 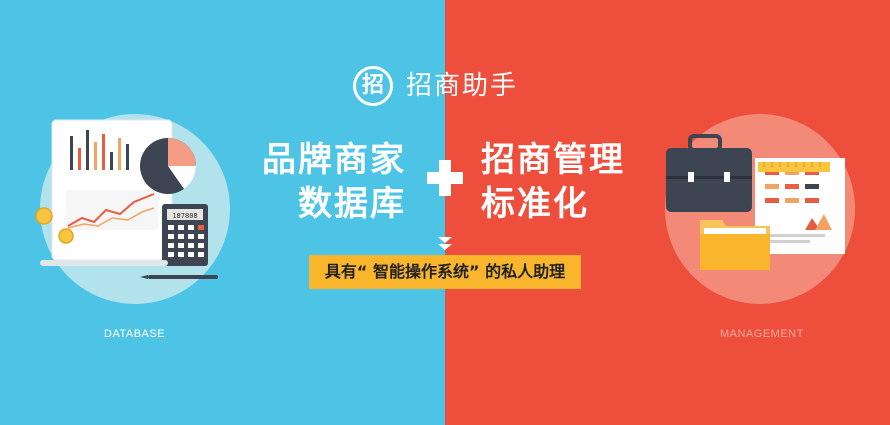 I want to click on left-headline-line2: 数据库, so click(x=352, y=204).